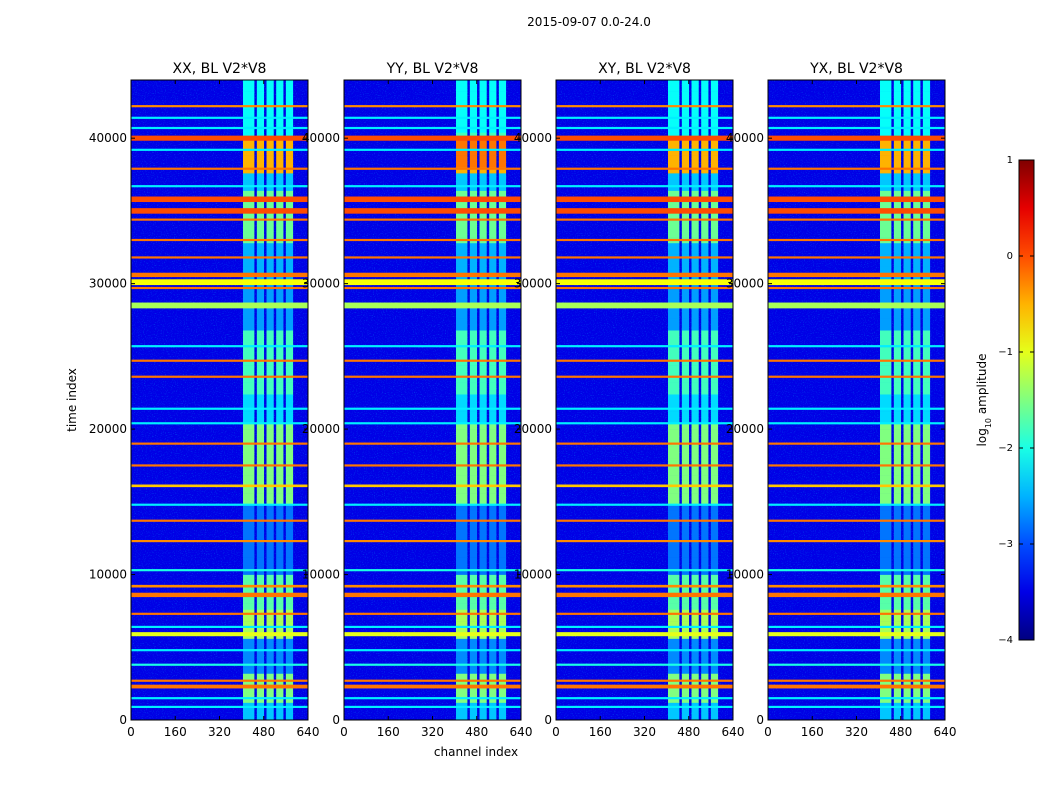 Image resolution: width=1050 pixels, height=800 pixels. I want to click on x-tick-label: 640, so click(521, 732).